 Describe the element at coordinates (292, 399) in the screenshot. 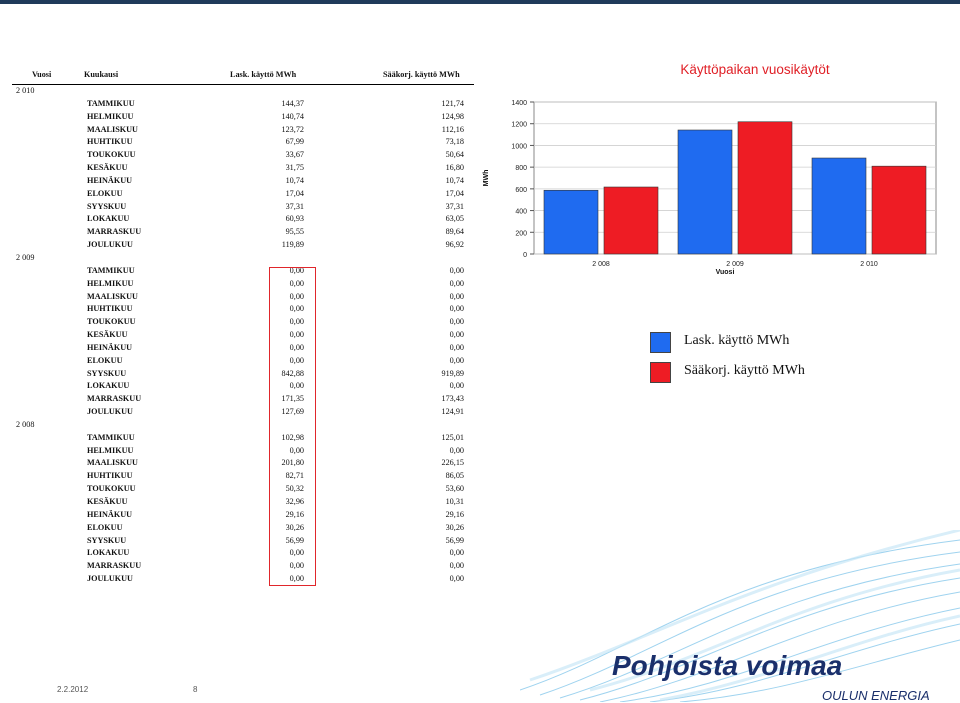

I see `calc-usage-cell: 171,35` at that location.